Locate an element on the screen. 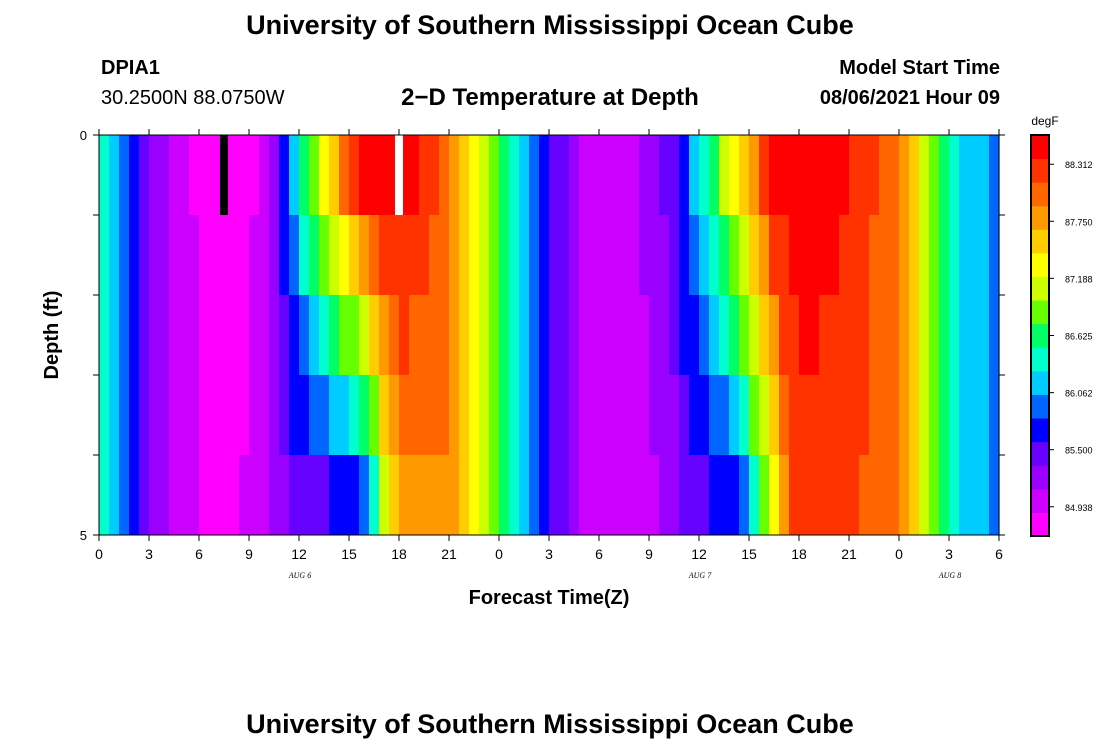  x-tick-label: 21 is located at coordinates (849, 554).